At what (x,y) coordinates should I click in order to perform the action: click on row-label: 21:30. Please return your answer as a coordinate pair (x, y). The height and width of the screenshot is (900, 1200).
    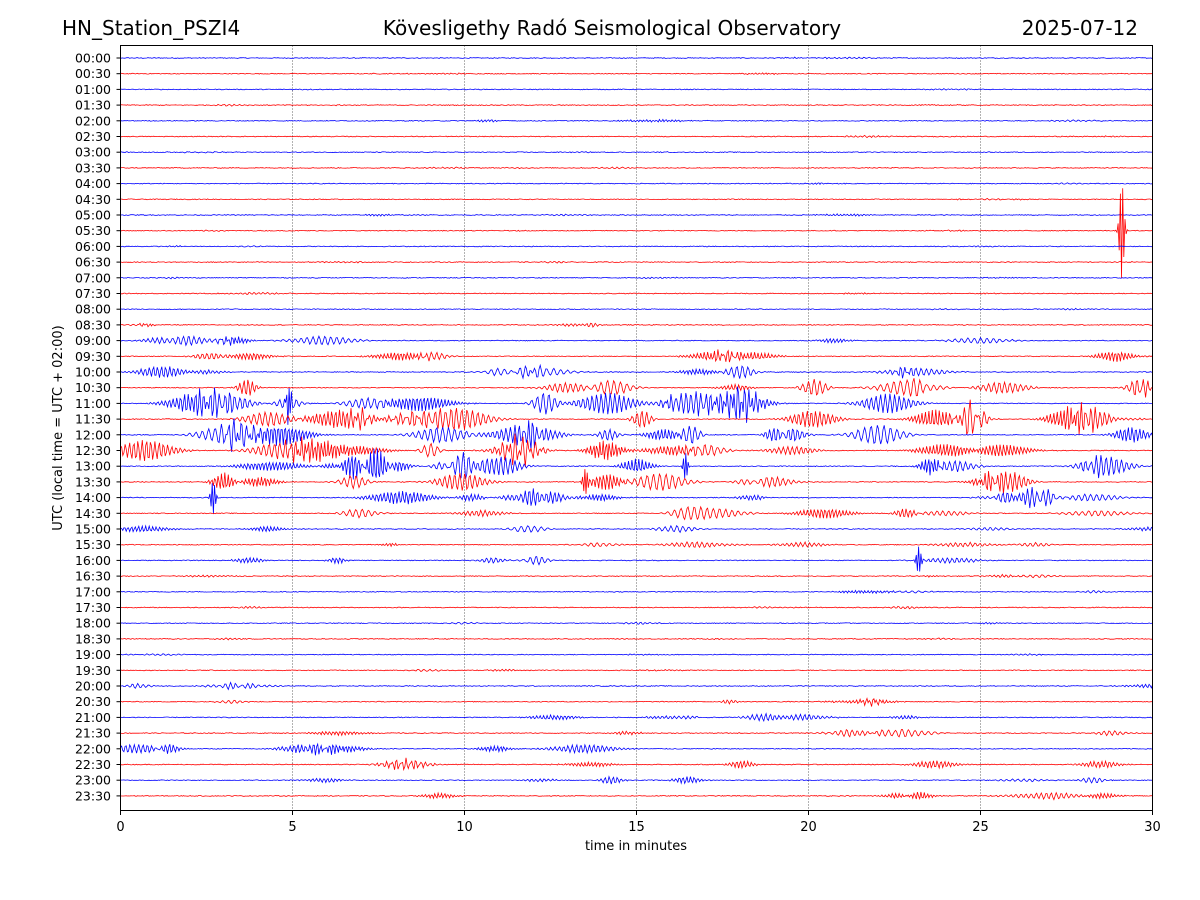
    Looking at the image, I should click on (93, 733).